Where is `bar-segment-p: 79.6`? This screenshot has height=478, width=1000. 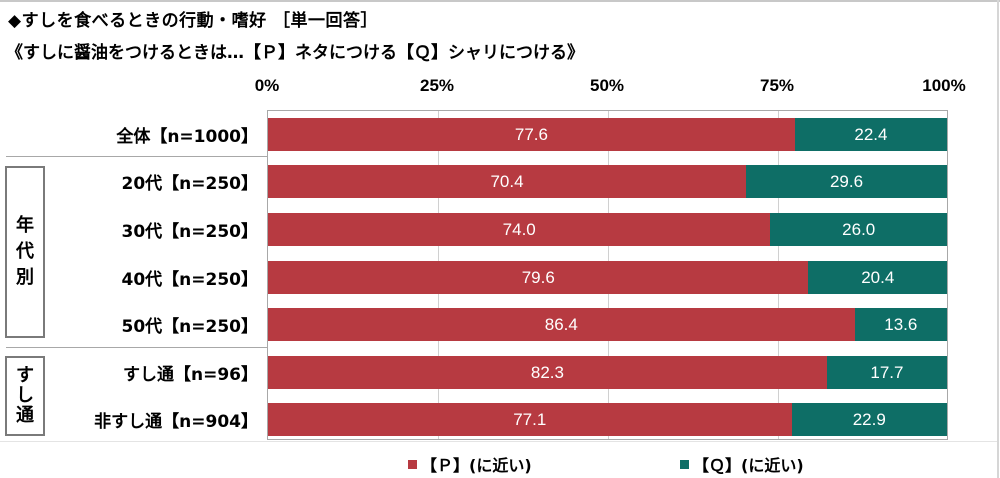 bar-segment-p: 79.6 is located at coordinates (538, 277).